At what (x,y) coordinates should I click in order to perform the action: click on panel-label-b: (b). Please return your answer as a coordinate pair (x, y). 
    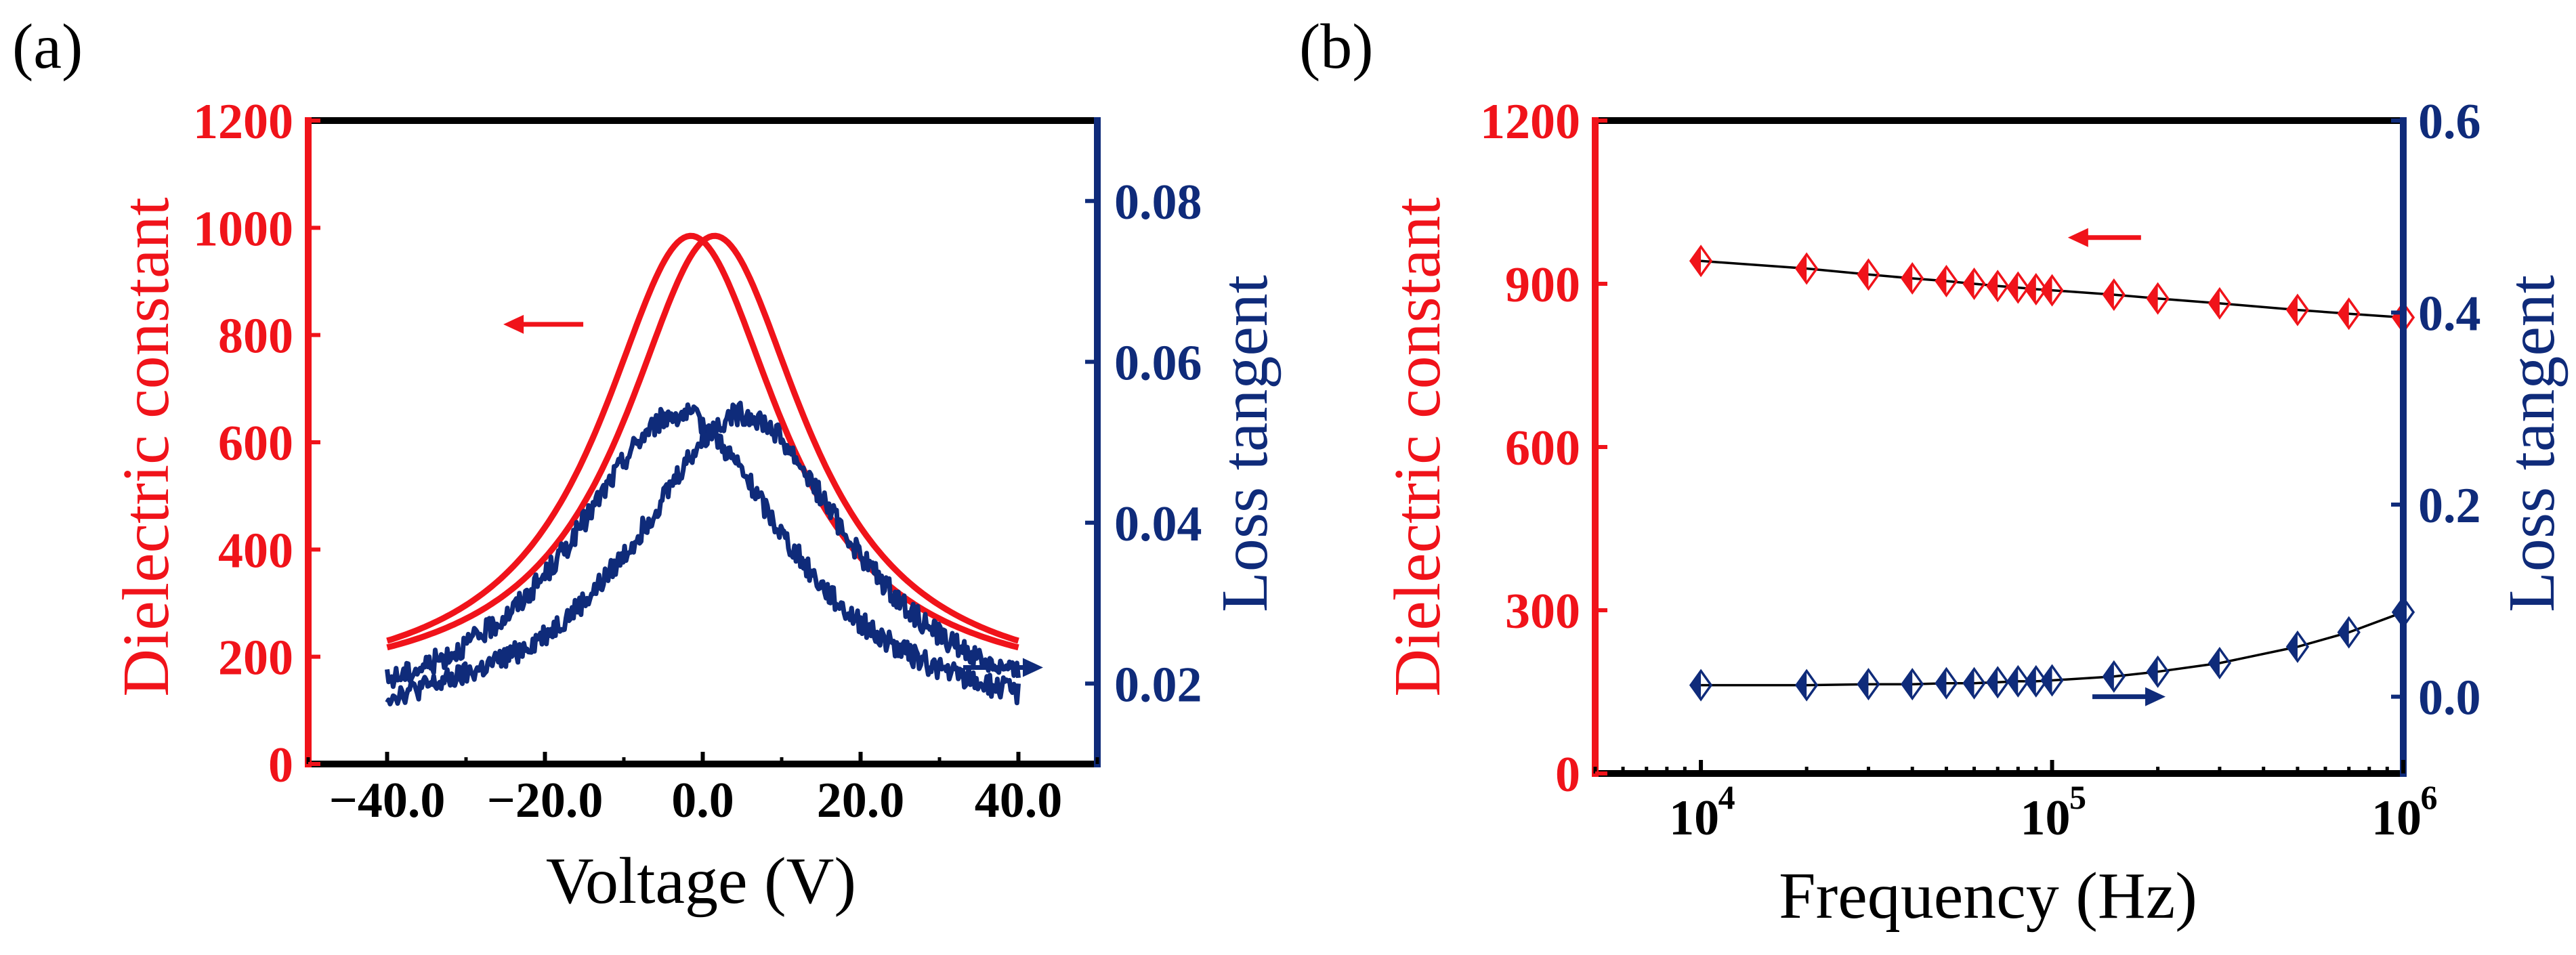
    Looking at the image, I should click on (1336, 47).